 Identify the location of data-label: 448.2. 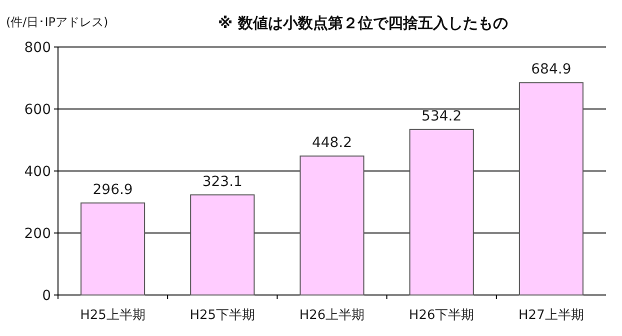
(332, 143).